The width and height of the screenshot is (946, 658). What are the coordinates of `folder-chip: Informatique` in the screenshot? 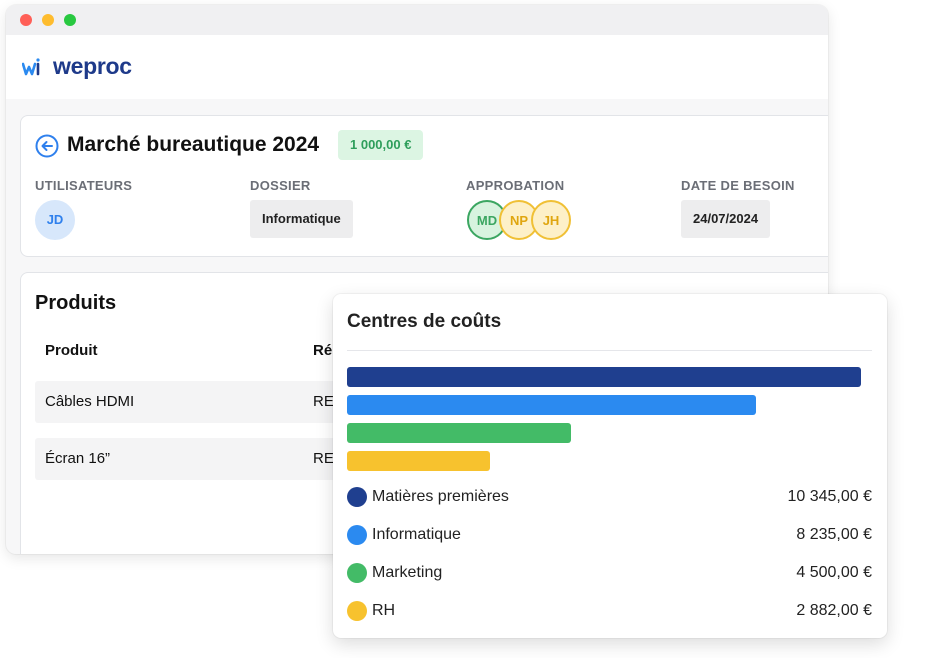 It's located at (301, 219).